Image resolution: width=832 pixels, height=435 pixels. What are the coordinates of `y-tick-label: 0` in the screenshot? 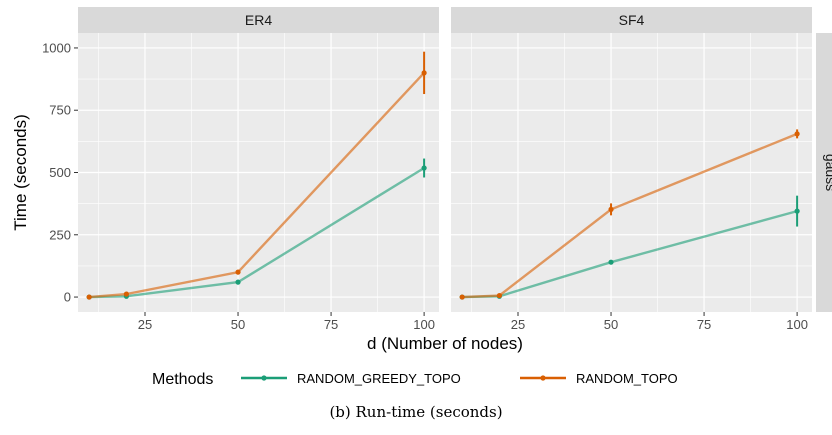 It's located at (67, 297).